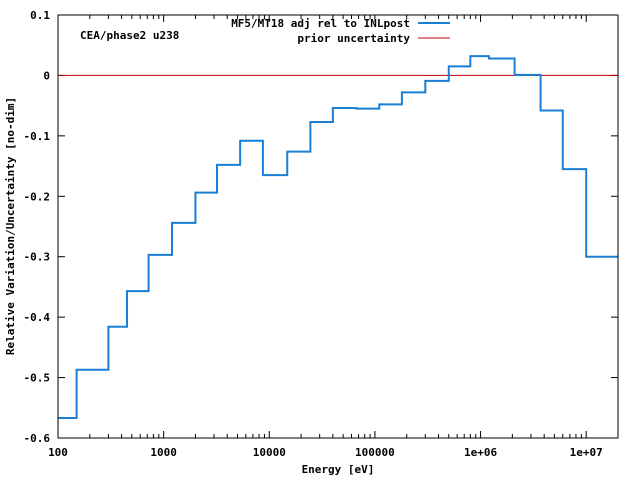  Describe the element at coordinates (338, 469) in the screenshot. I see `x-axis-label: Energy [eV]` at that location.